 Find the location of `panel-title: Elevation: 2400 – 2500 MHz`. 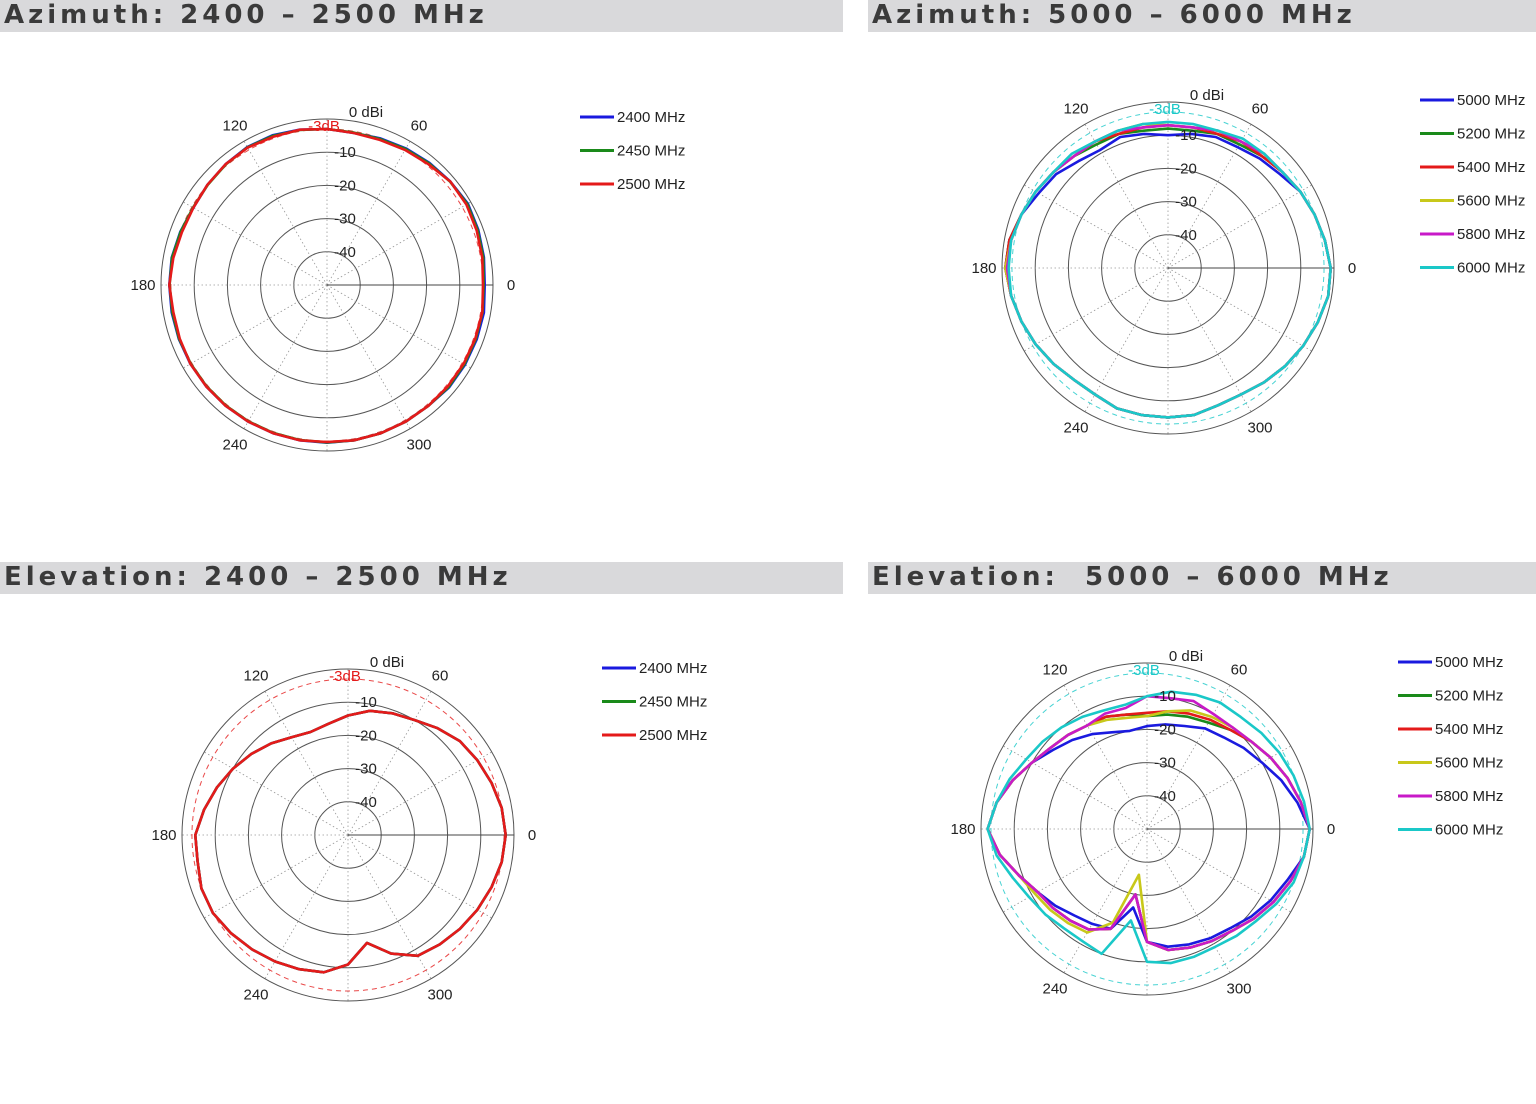

panel-title: Elevation: 2400 – 2500 MHz is located at coordinates (258, 577).